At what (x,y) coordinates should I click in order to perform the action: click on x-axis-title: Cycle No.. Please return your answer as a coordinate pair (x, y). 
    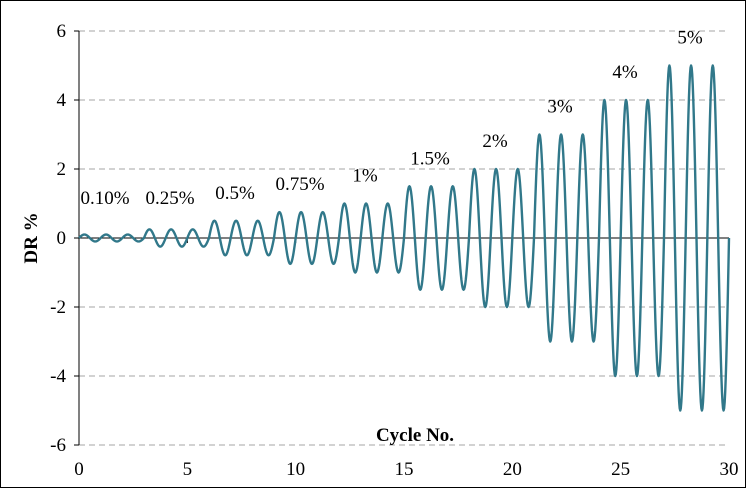
    Looking at the image, I should click on (415, 435).